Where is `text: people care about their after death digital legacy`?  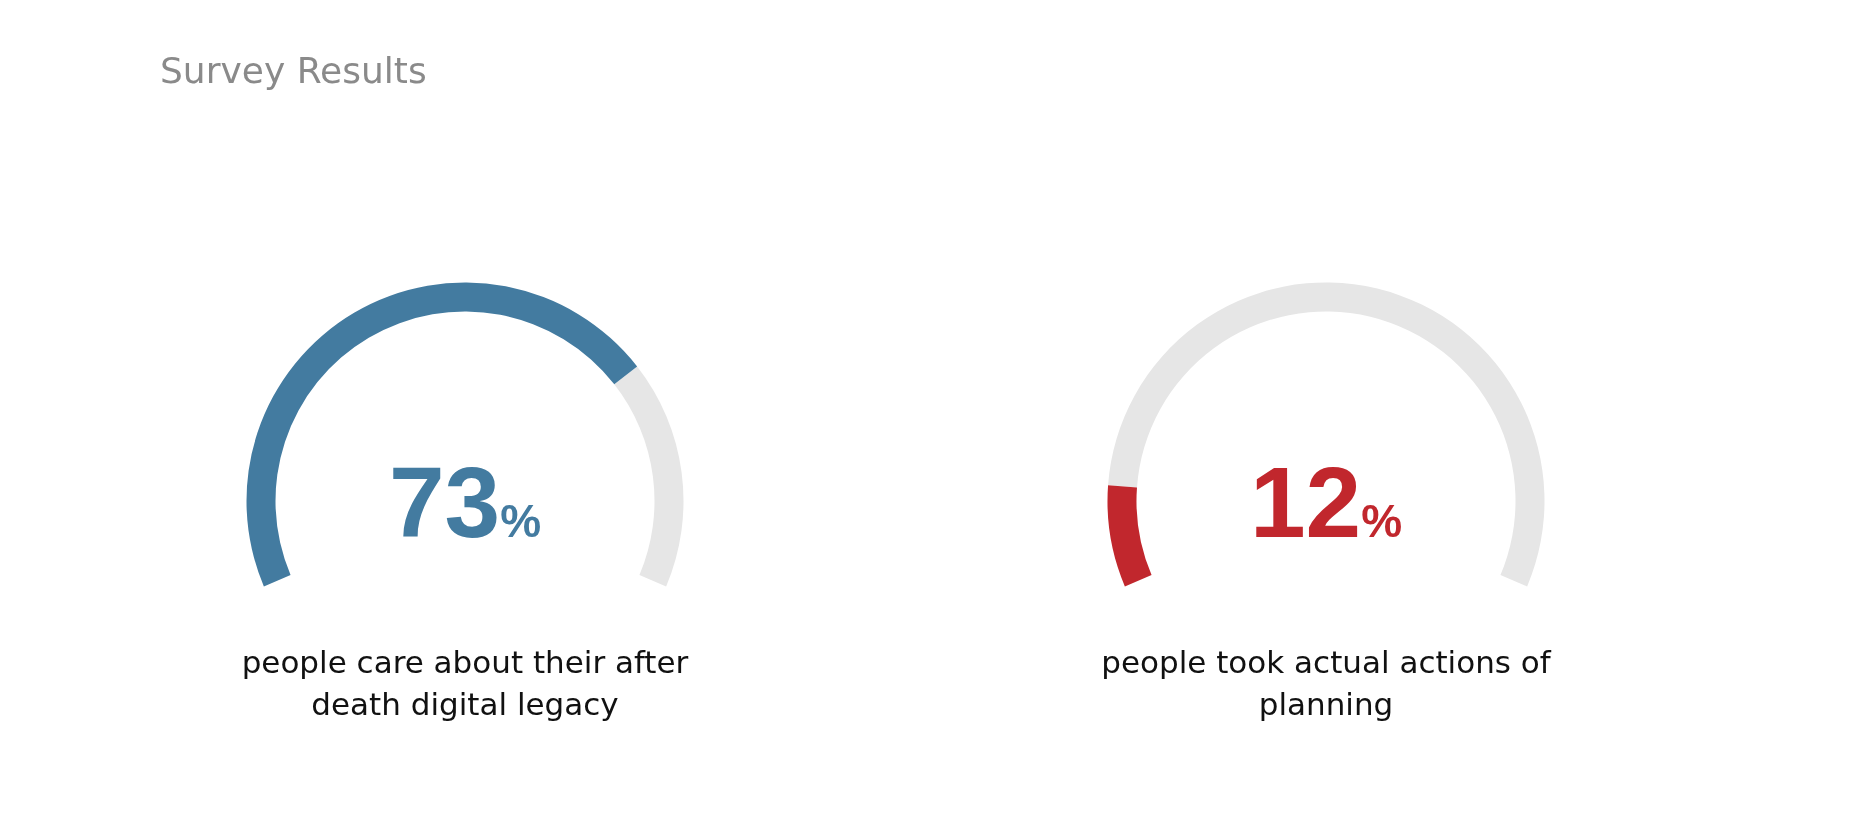
text: people care about their after death digital legacy is located at coordinates (465, 683).